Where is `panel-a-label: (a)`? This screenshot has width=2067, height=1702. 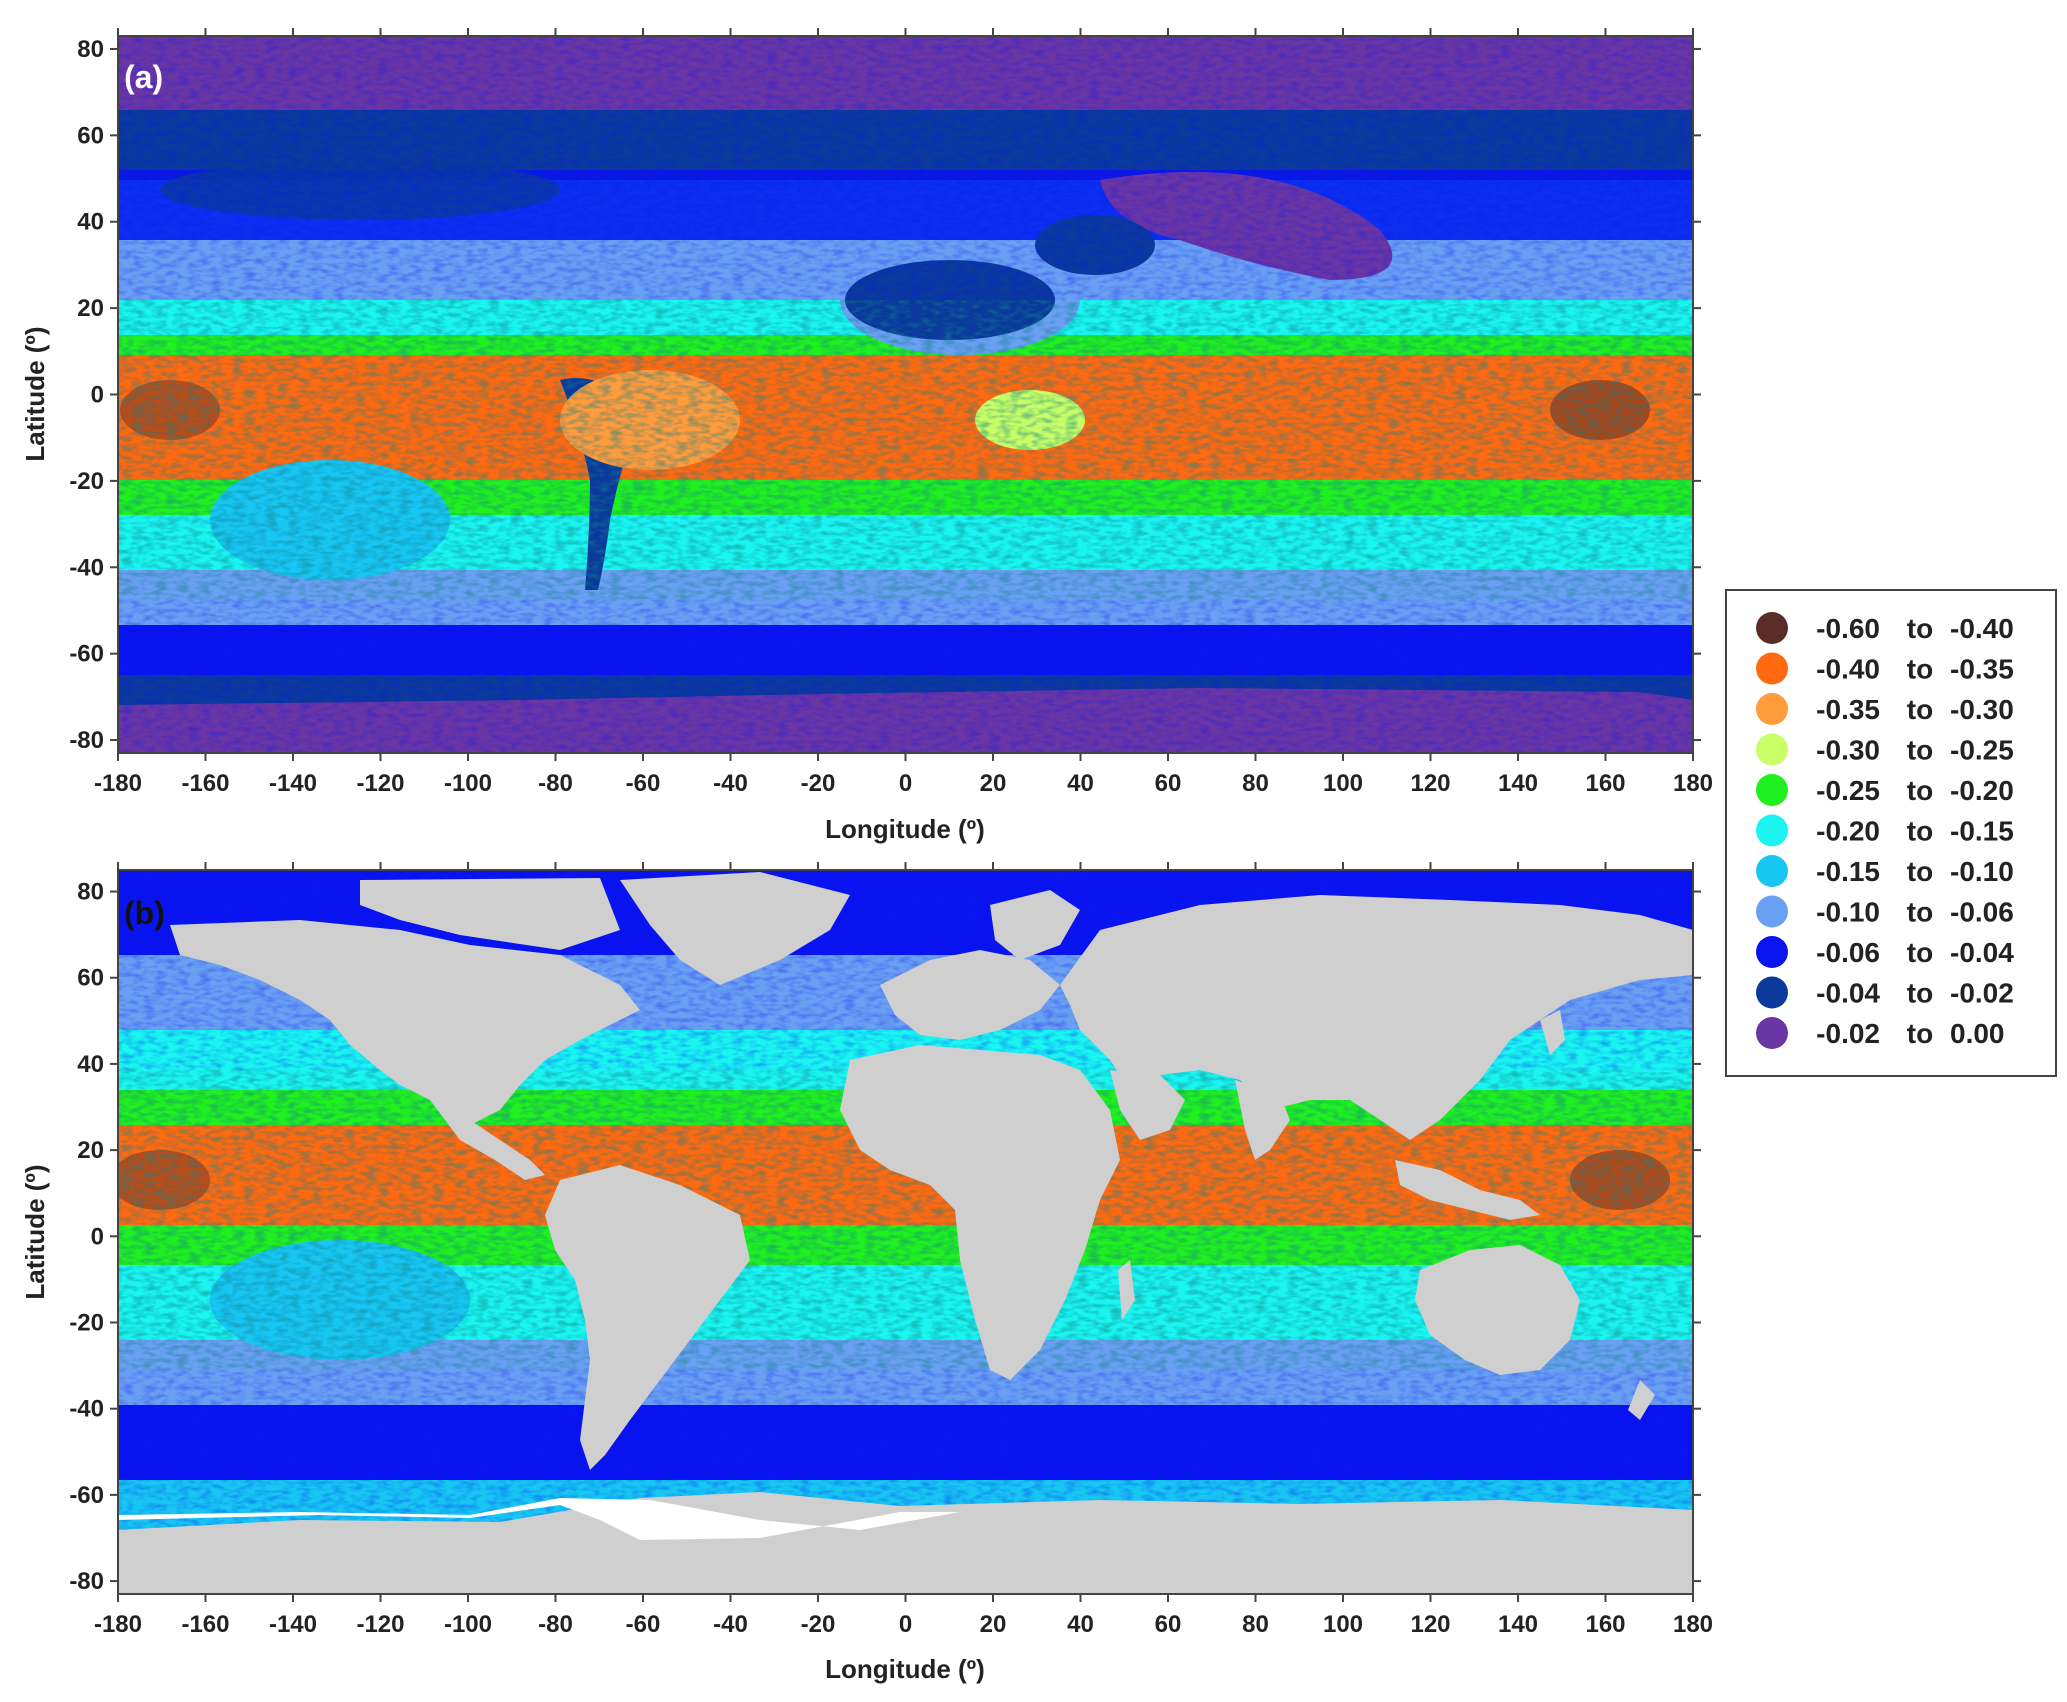
panel-a-label: (a) is located at coordinates (143, 77).